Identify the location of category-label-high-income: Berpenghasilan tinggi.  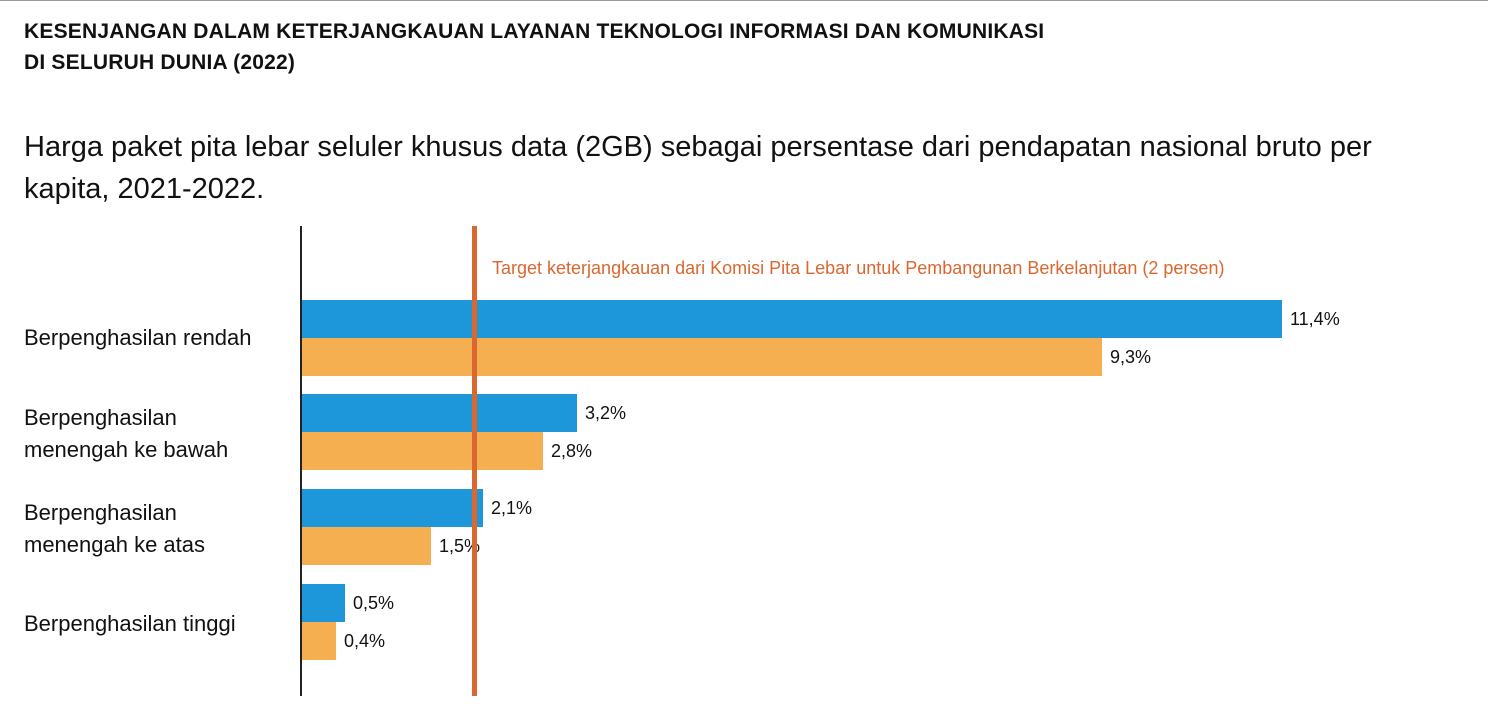
(130, 623).